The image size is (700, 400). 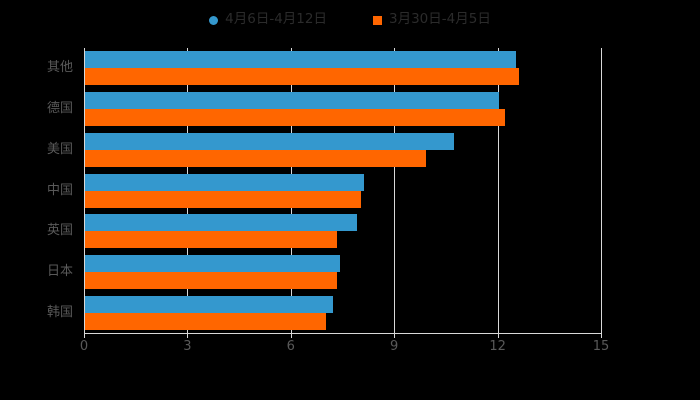 What do you see at coordinates (59, 149) in the screenshot?
I see `category-label: 美国` at bounding box center [59, 149].